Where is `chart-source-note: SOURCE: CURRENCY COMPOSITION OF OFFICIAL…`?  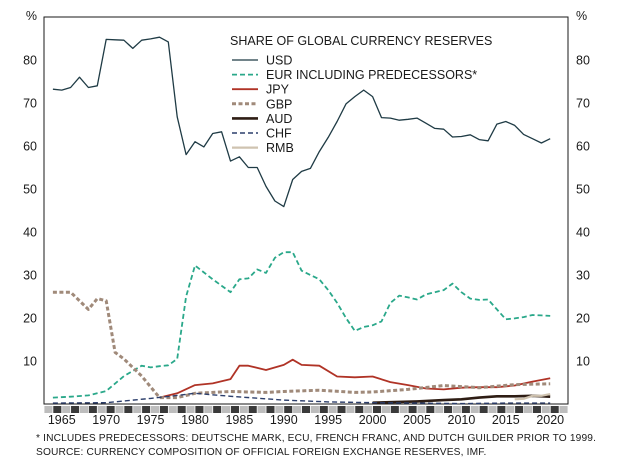
chart-source-note: SOURCE: CURRENCY COMPOSITION OF OFFICIAL… is located at coordinates (261, 452).